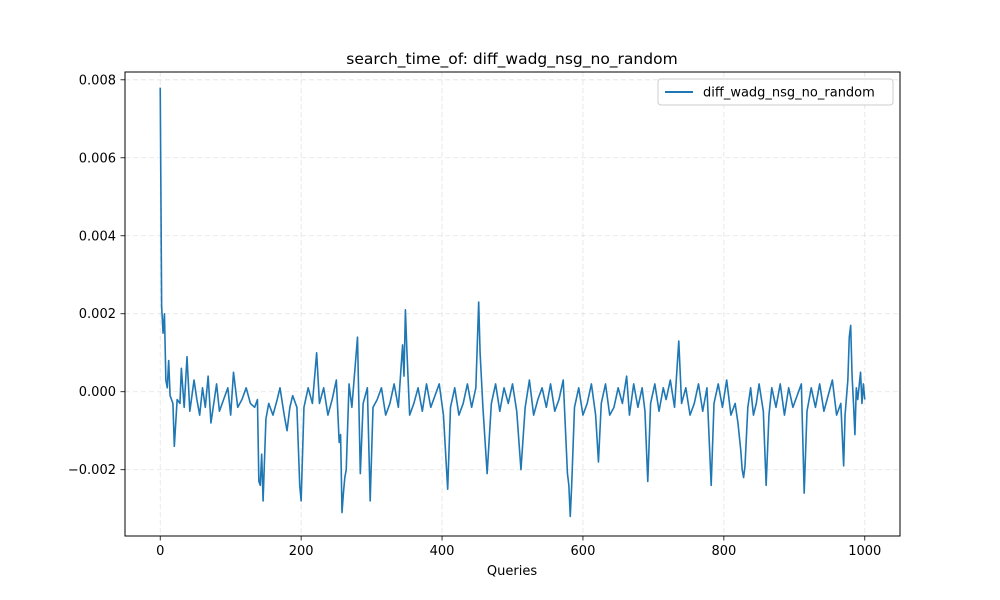 The width and height of the screenshot is (1000, 600). Describe the element at coordinates (723, 551) in the screenshot. I see `x-tick-label: 800` at that location.